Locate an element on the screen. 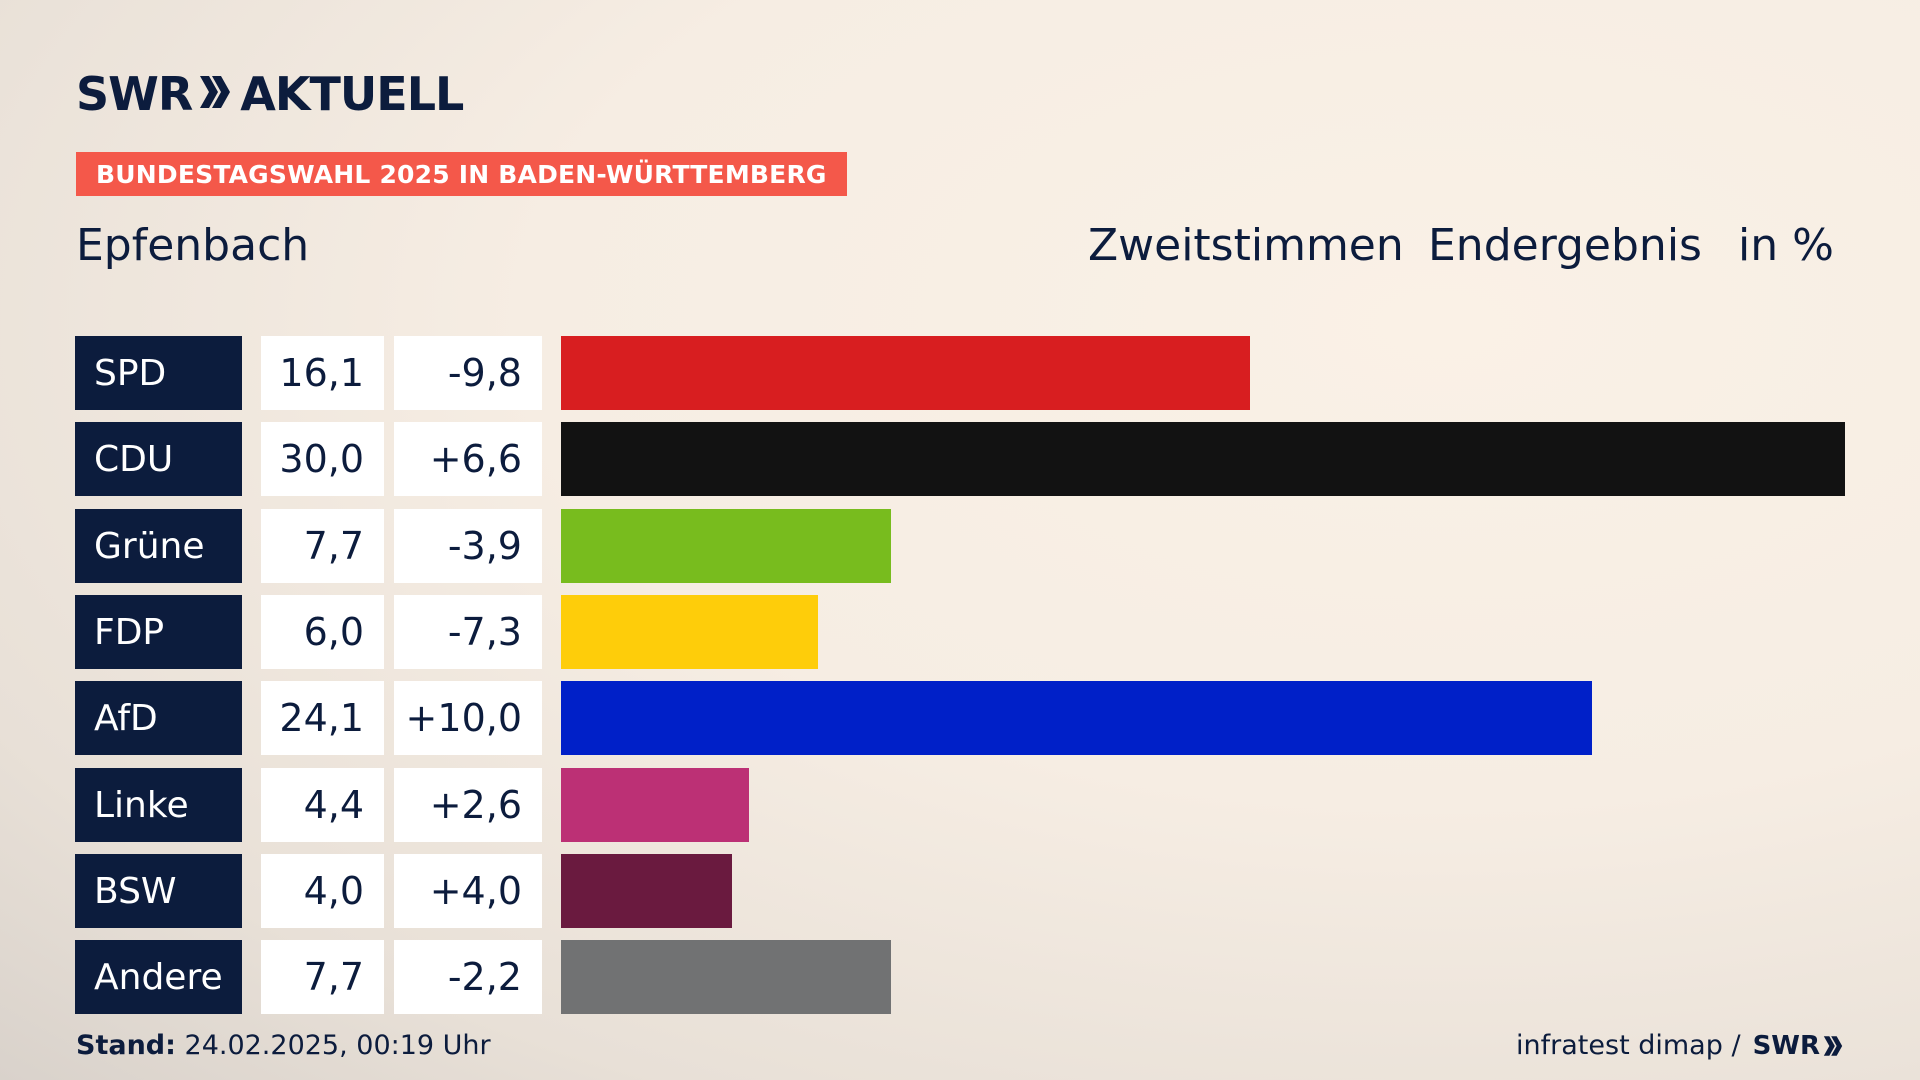 Image resolution: width=1920 pixels, height=1080 pixels. logo-aktuell-text: AKTUELL is located at coordinates (352, 94).